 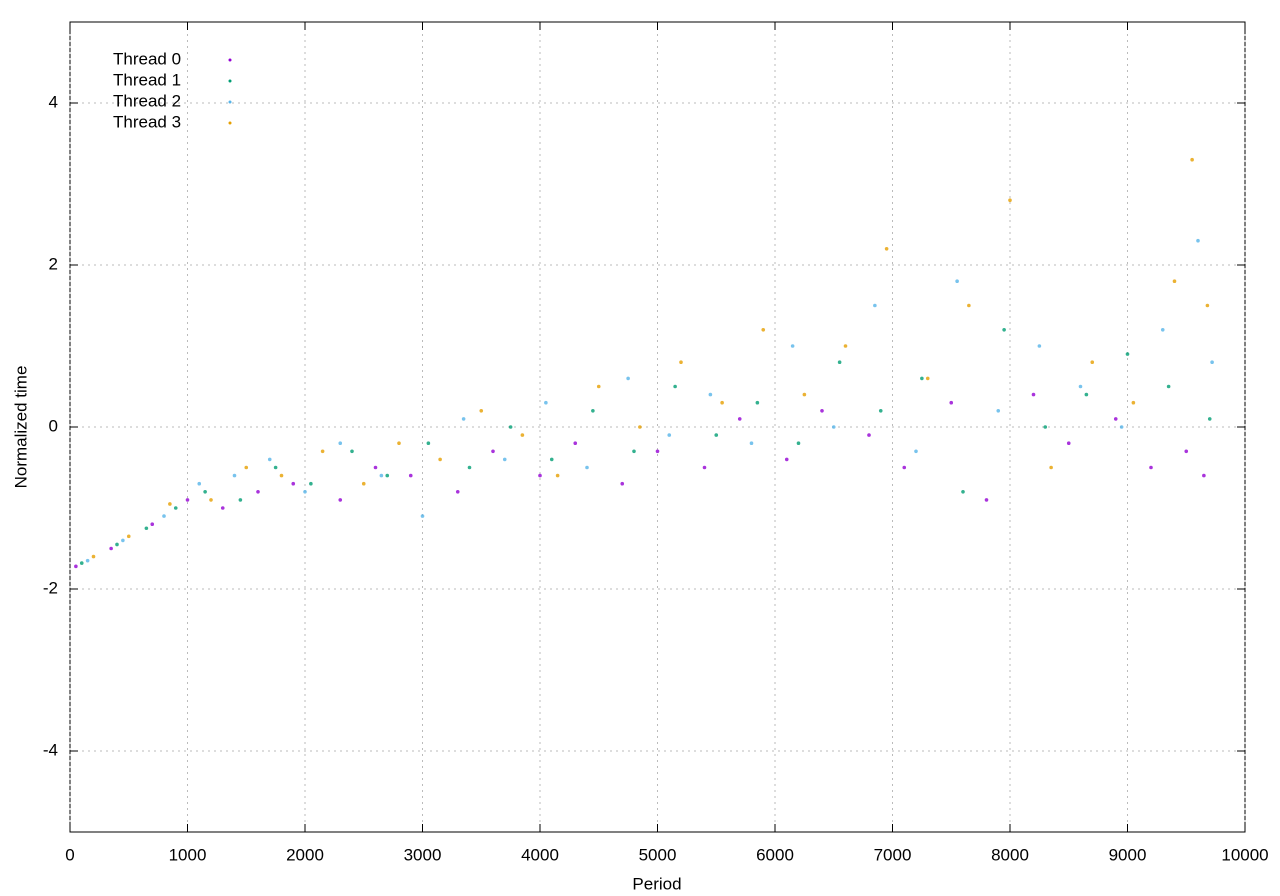 What do you see at coordinates (305, 854) in the screenshot?
I see `x-tick-label: 2000` at bounding box center [305, 854].